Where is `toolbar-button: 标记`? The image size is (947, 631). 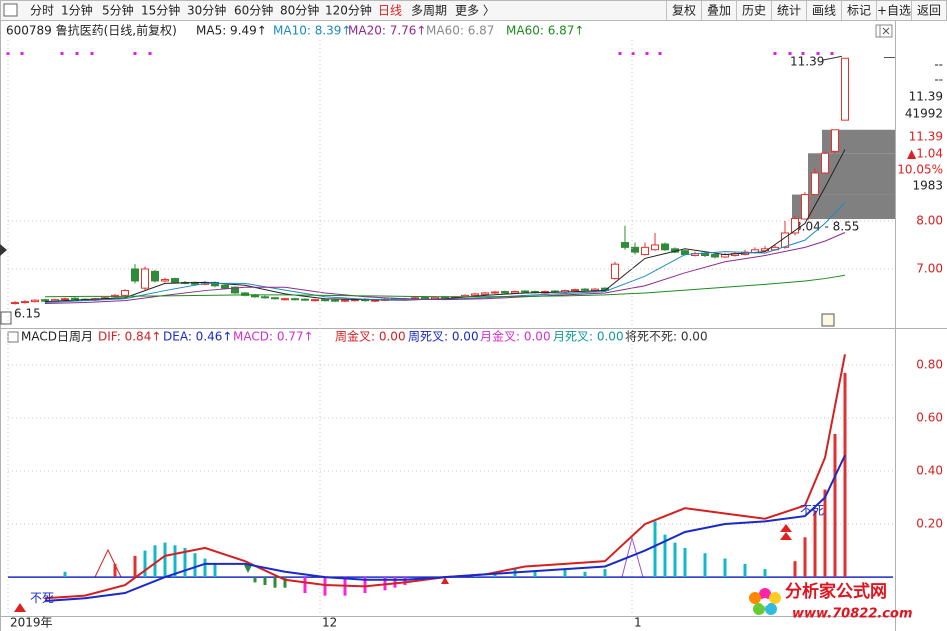 toolbar-button: 标记 is located at coordinates (859, 11).